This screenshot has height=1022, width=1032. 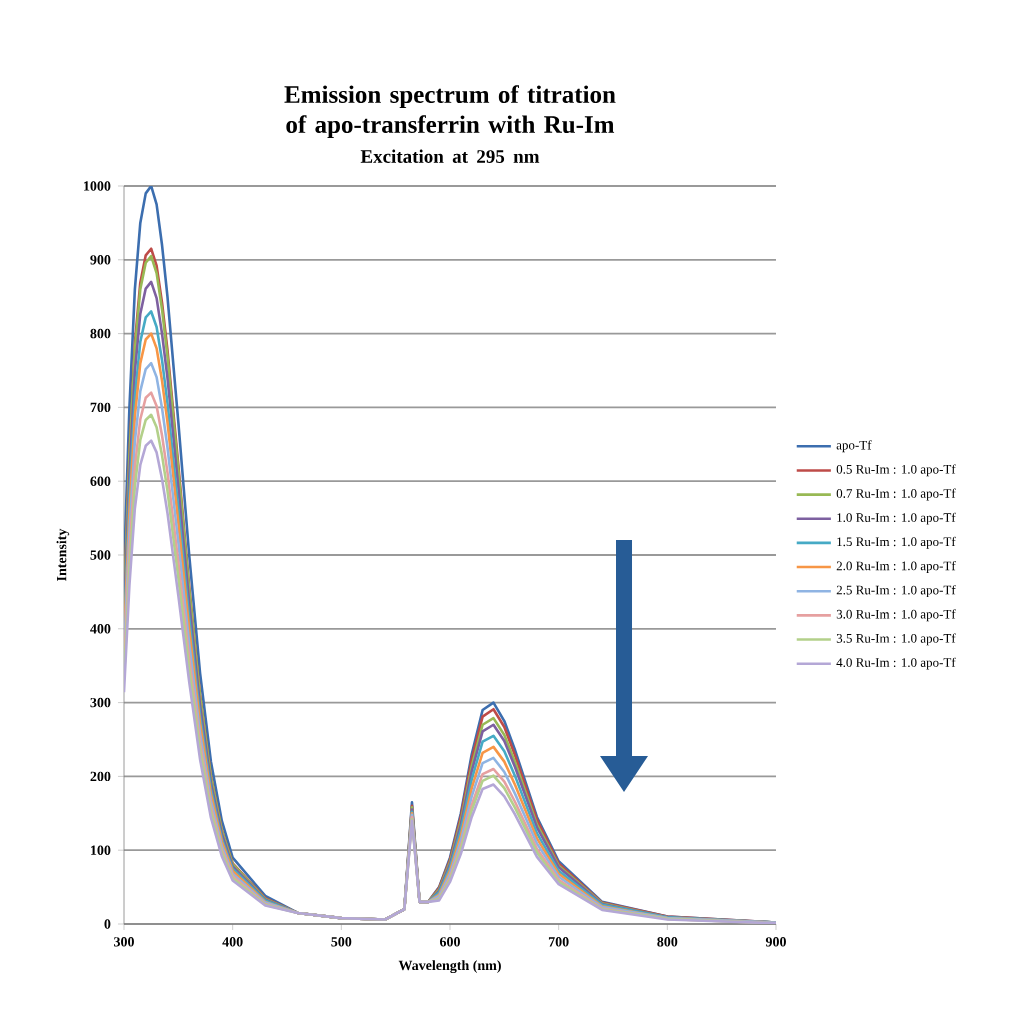 What do you see at coordinates (450, 112) in the screenshot?
I see `chart-title: Emission spectrum of titration of apo-transferrin with Ru-Im` at bounding box center [450, 112].